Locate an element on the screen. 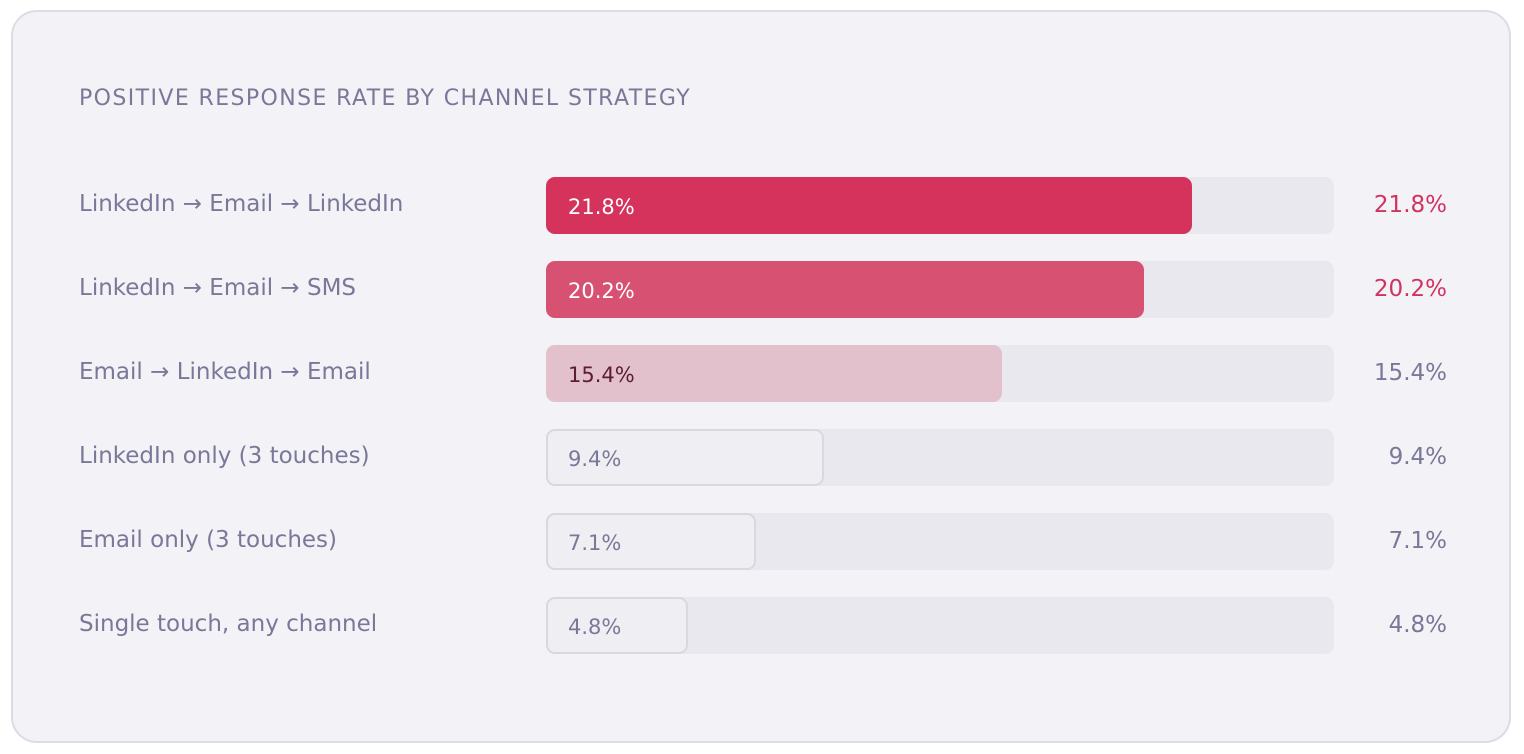 This screenshot has width=1524, height=754. bar-track: 9.4% is located at coordinates (940, 457).